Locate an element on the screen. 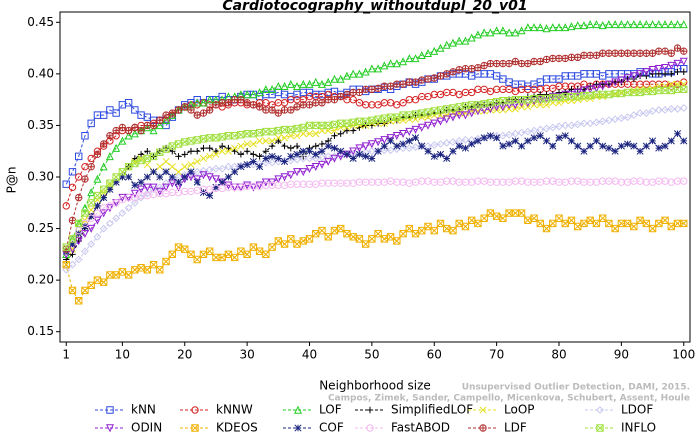 The height and width of the screenshot is (434, 699). y-tick-label: 0.20 is located at coordinates (40, 280).